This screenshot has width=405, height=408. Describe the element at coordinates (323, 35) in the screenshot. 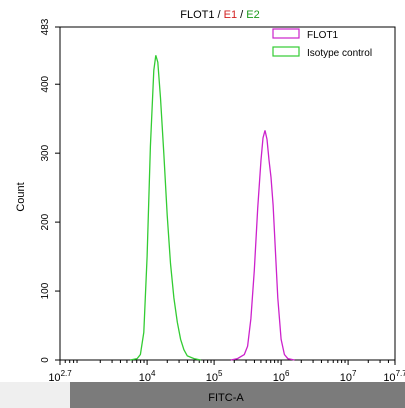

I see `legend-label-0: FLOT1` at that location.